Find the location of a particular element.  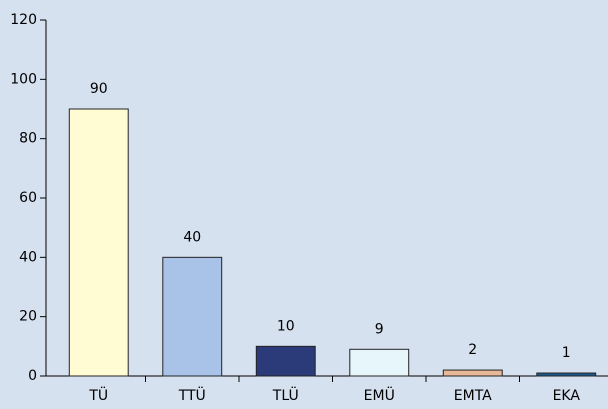

x-tick-label: EMTA is located at coordinates (473, 396).